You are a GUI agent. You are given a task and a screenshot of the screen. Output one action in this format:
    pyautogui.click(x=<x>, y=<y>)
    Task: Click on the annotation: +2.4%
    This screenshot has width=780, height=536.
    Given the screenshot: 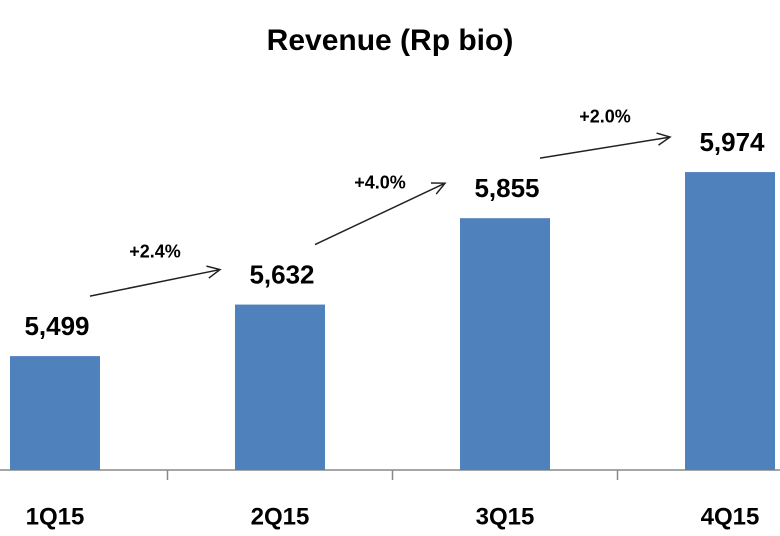 What is the action you would take?
    pyautogui.click(x=155, y=252)
    